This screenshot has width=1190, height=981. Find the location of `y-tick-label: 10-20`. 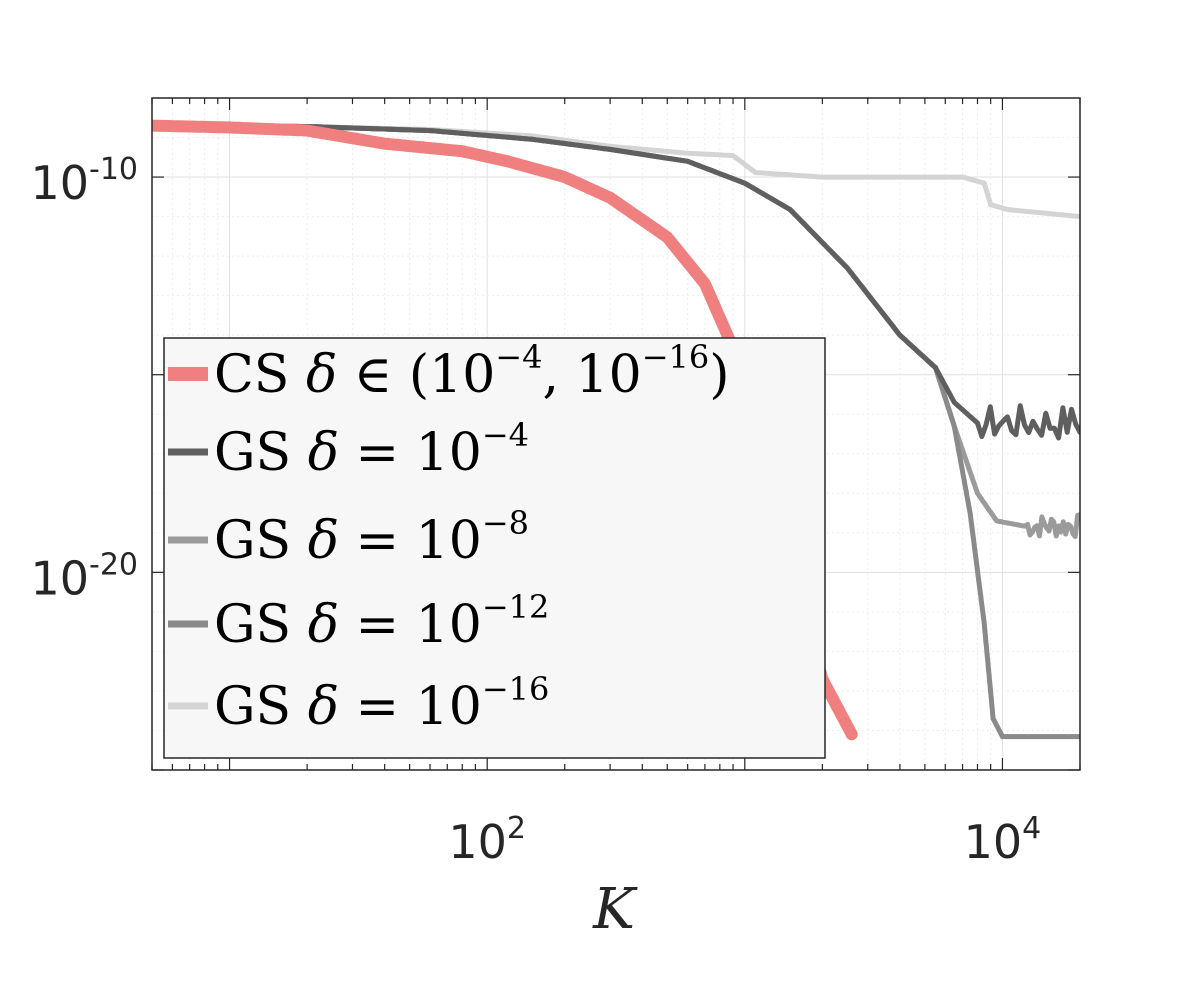

y-tick-label: 10-20 is located at coordinates (84, 576).